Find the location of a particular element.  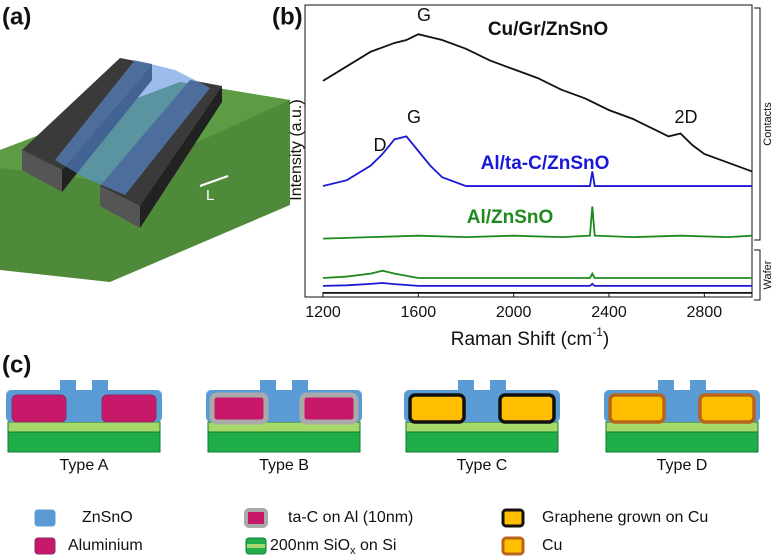

legend-label: ZnSnO is located at coordinates (107, 517).